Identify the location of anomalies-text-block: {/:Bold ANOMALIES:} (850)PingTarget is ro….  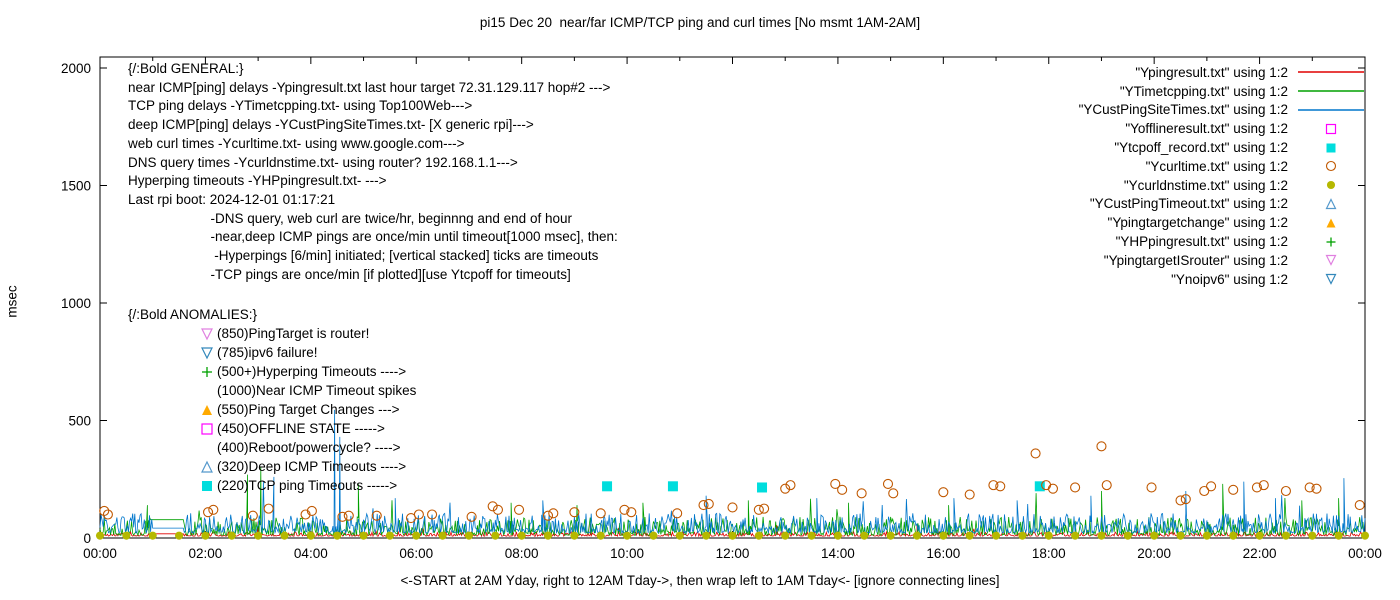
(272, 400).